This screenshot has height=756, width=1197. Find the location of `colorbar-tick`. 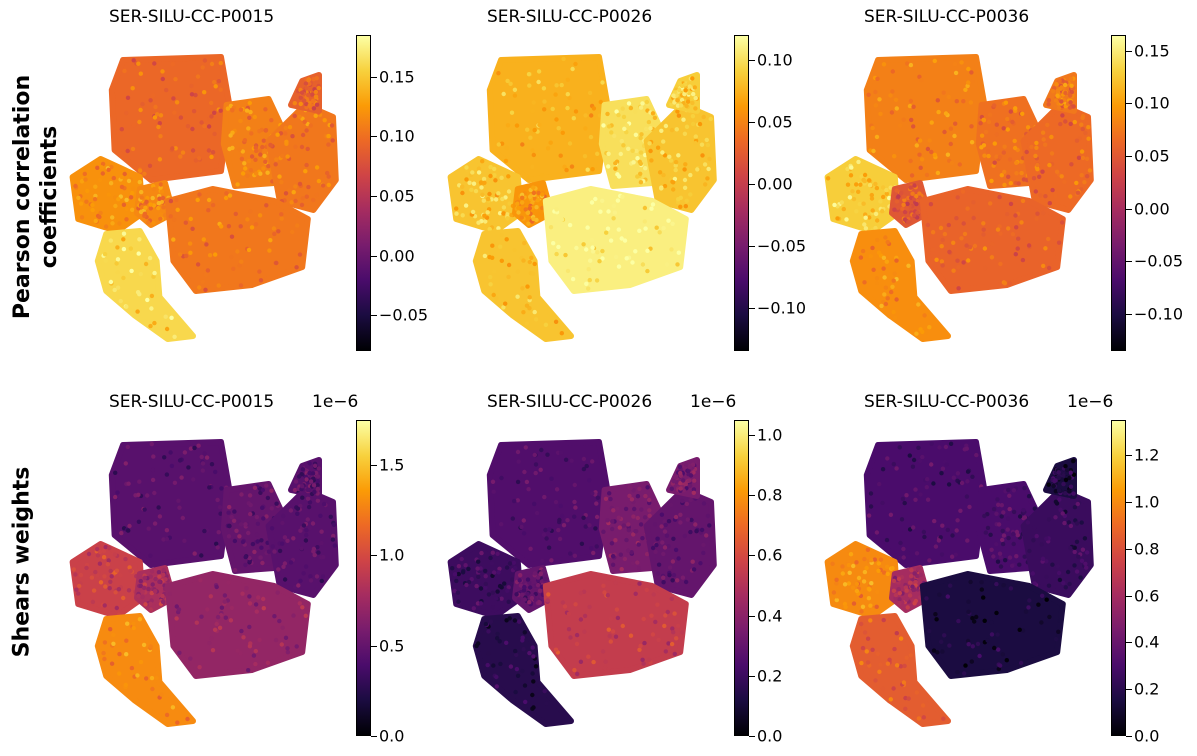

colorbar-tick is located at coordinates (1129, 596).